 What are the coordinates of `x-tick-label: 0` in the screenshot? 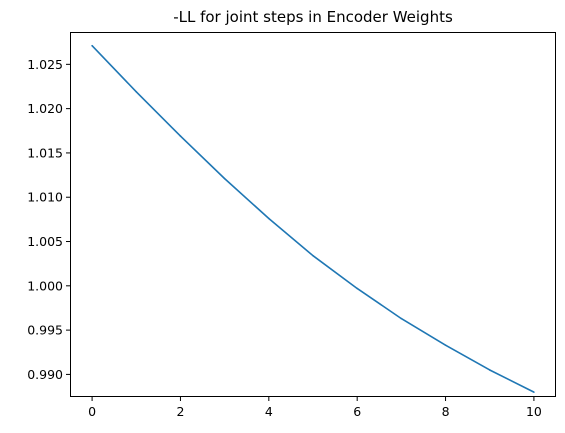 It's located at (92, 411).